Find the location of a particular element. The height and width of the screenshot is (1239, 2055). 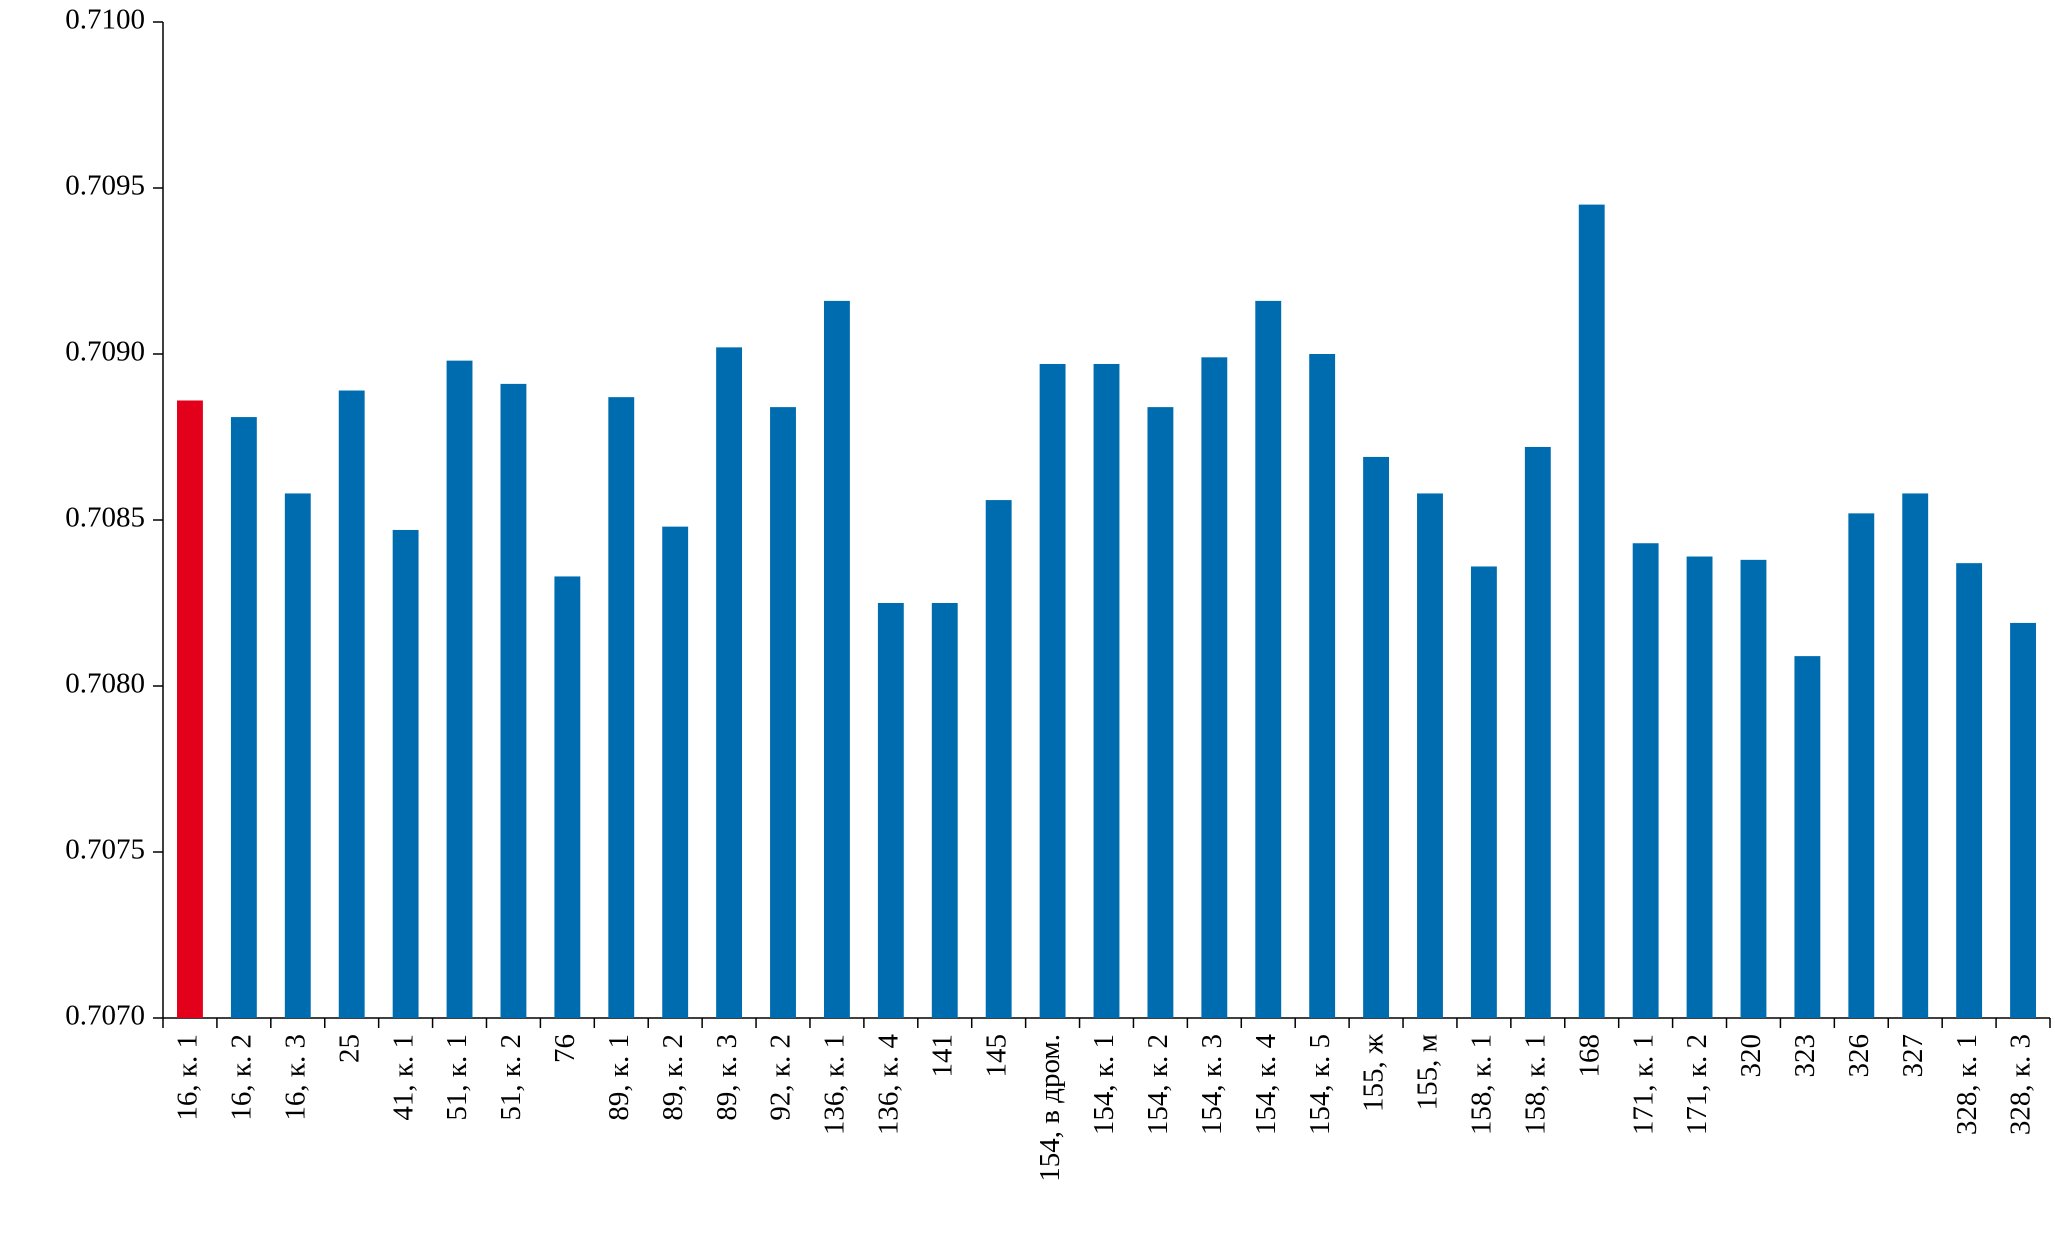

x-tick-label: 76 is located at coordinates (565, 1048).